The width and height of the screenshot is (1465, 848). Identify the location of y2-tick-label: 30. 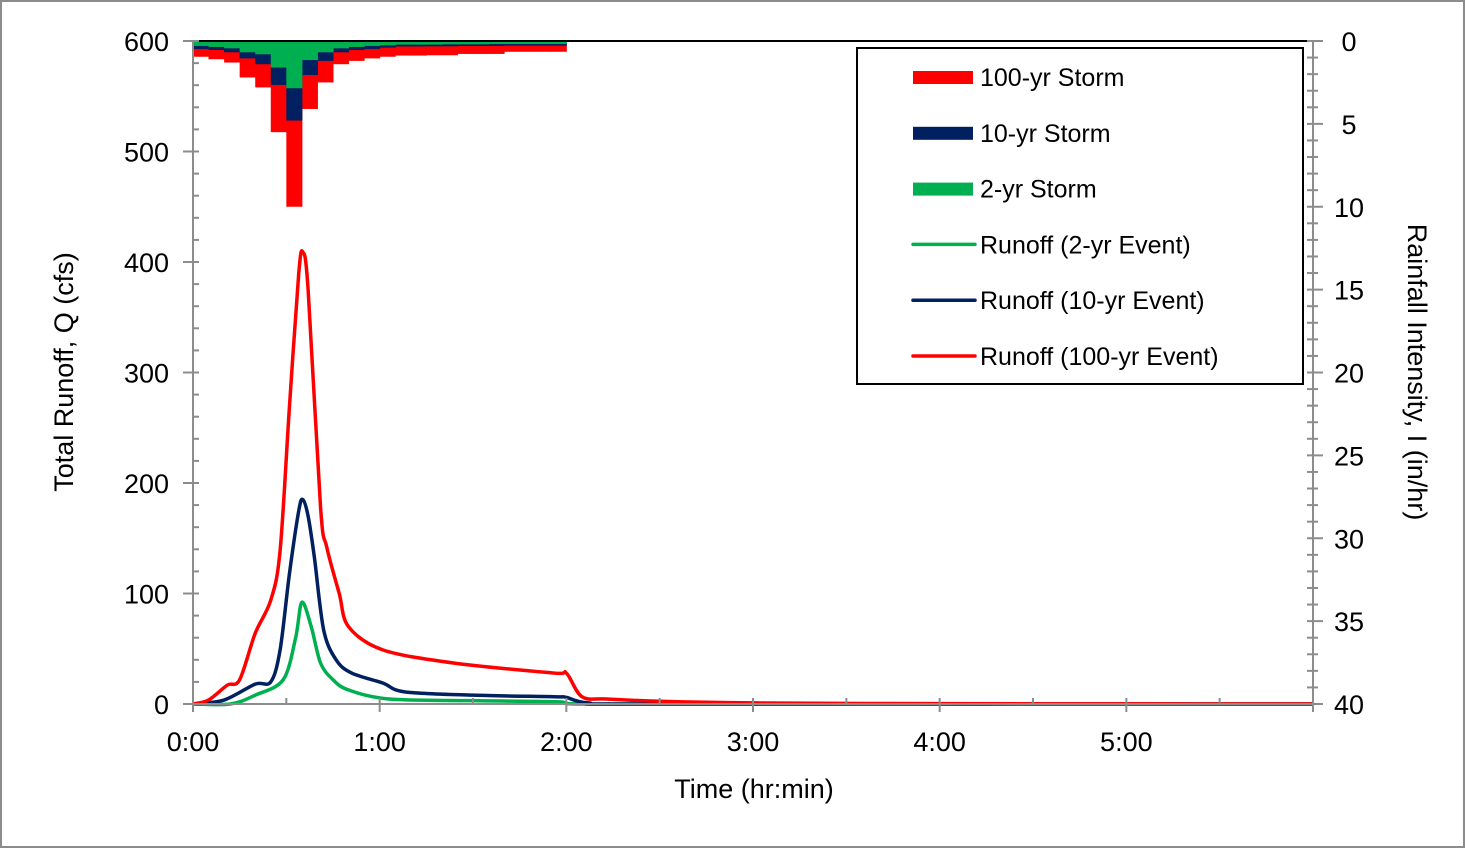
(1349, 539).